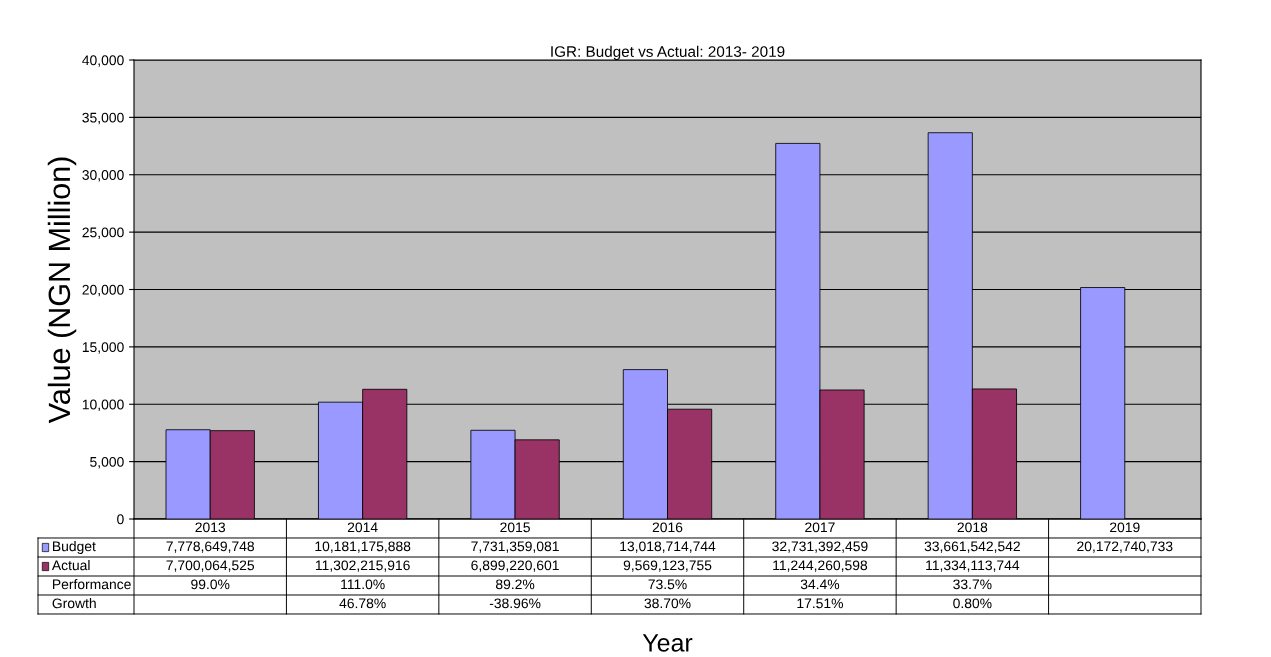 The width and height of the screenshot is (1271, 657). What do you see at coordinates (363, 584) in the screenshot?
I see `text: 111.0%` at bounding box center [363, 584].